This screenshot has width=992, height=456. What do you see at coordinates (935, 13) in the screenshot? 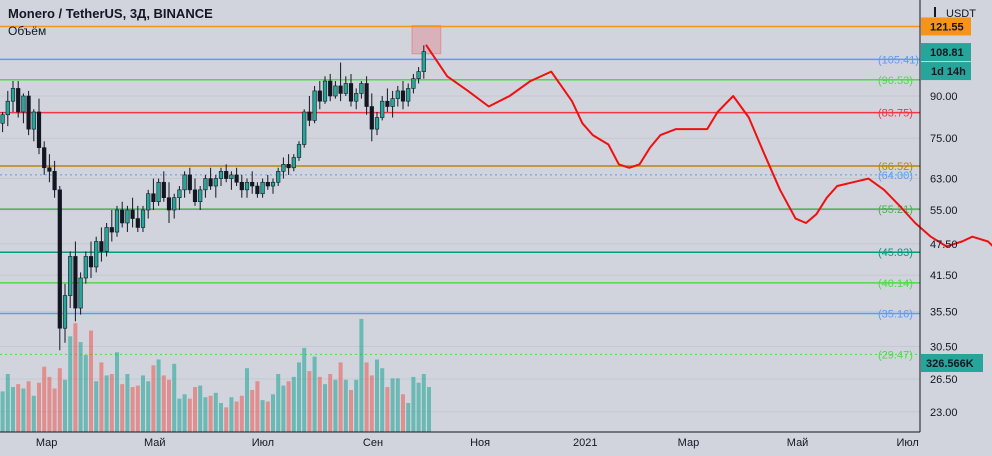
I see `menu-icon` at bounding box center [935, 13].